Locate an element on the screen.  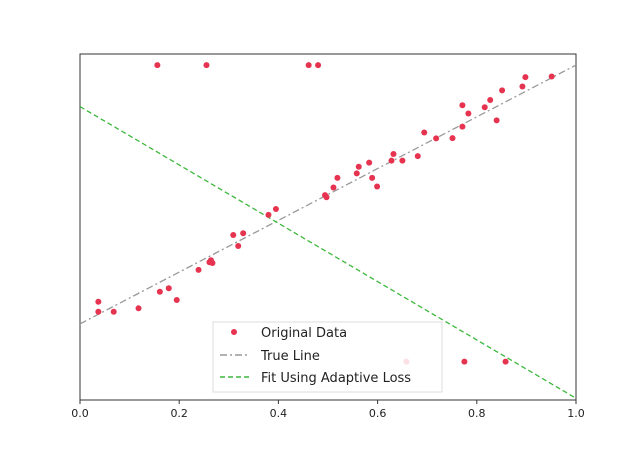
x-tick-label: 0.0 is located at coordinates (80, 413).